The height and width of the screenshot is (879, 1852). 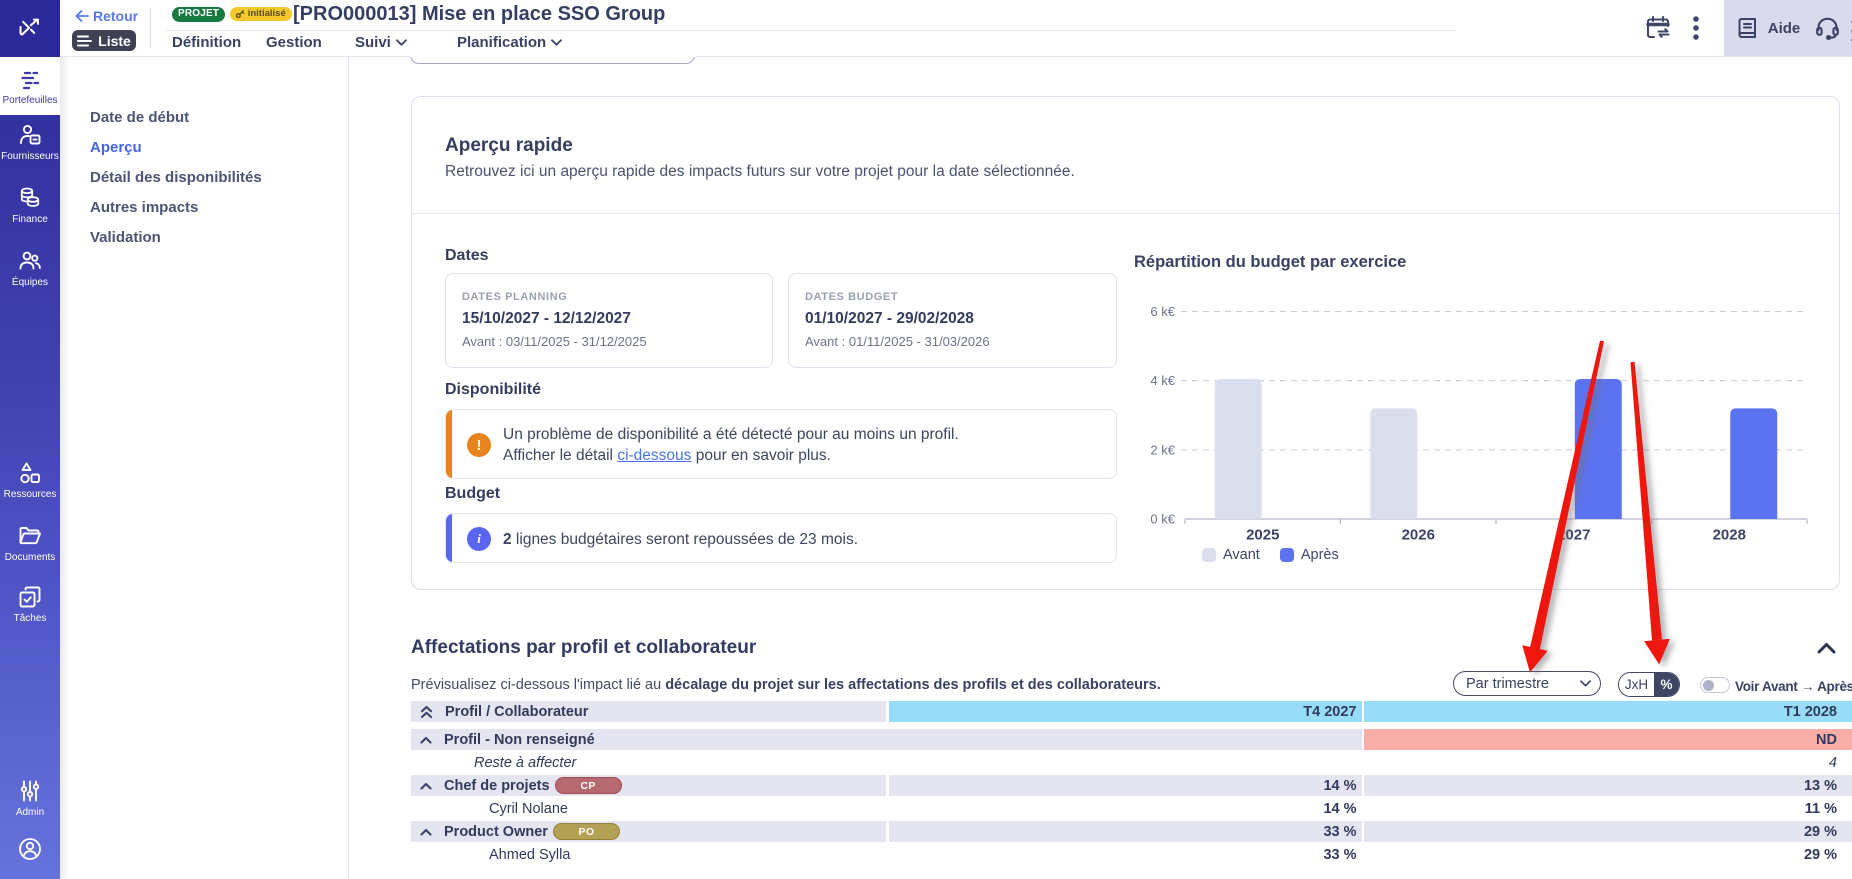 What do you see at coordinates (125, 237) in the screenshot?
I see `subnav-item-validation: Validation` at bounding box center [125, 237].